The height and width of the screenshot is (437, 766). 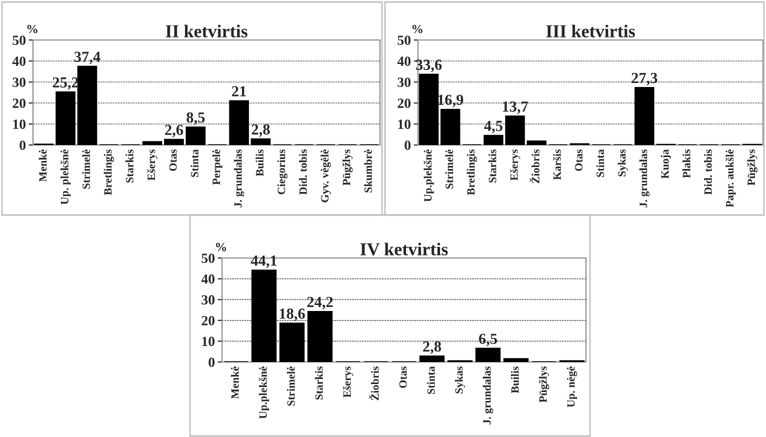 What do you see at coordinates (87, 58) in the screenshot?
I see `data-label: 37,4` at bounding box center [87, 58].